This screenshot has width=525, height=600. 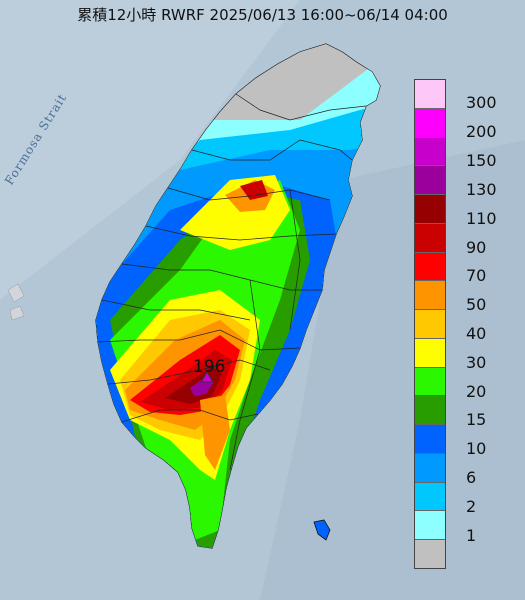 I want to click on legend-label: 1, so click(x=471, y=535).